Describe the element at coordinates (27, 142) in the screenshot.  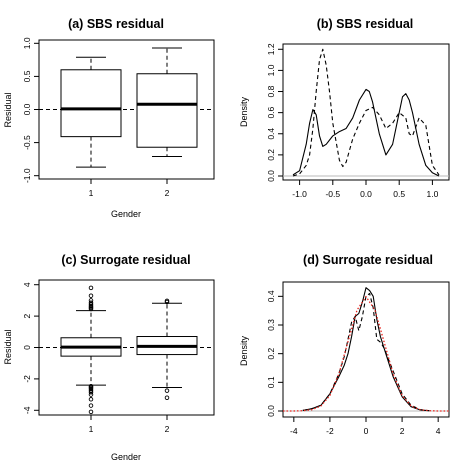
I see `panel-a-ytick-label: -0.5` at that location.